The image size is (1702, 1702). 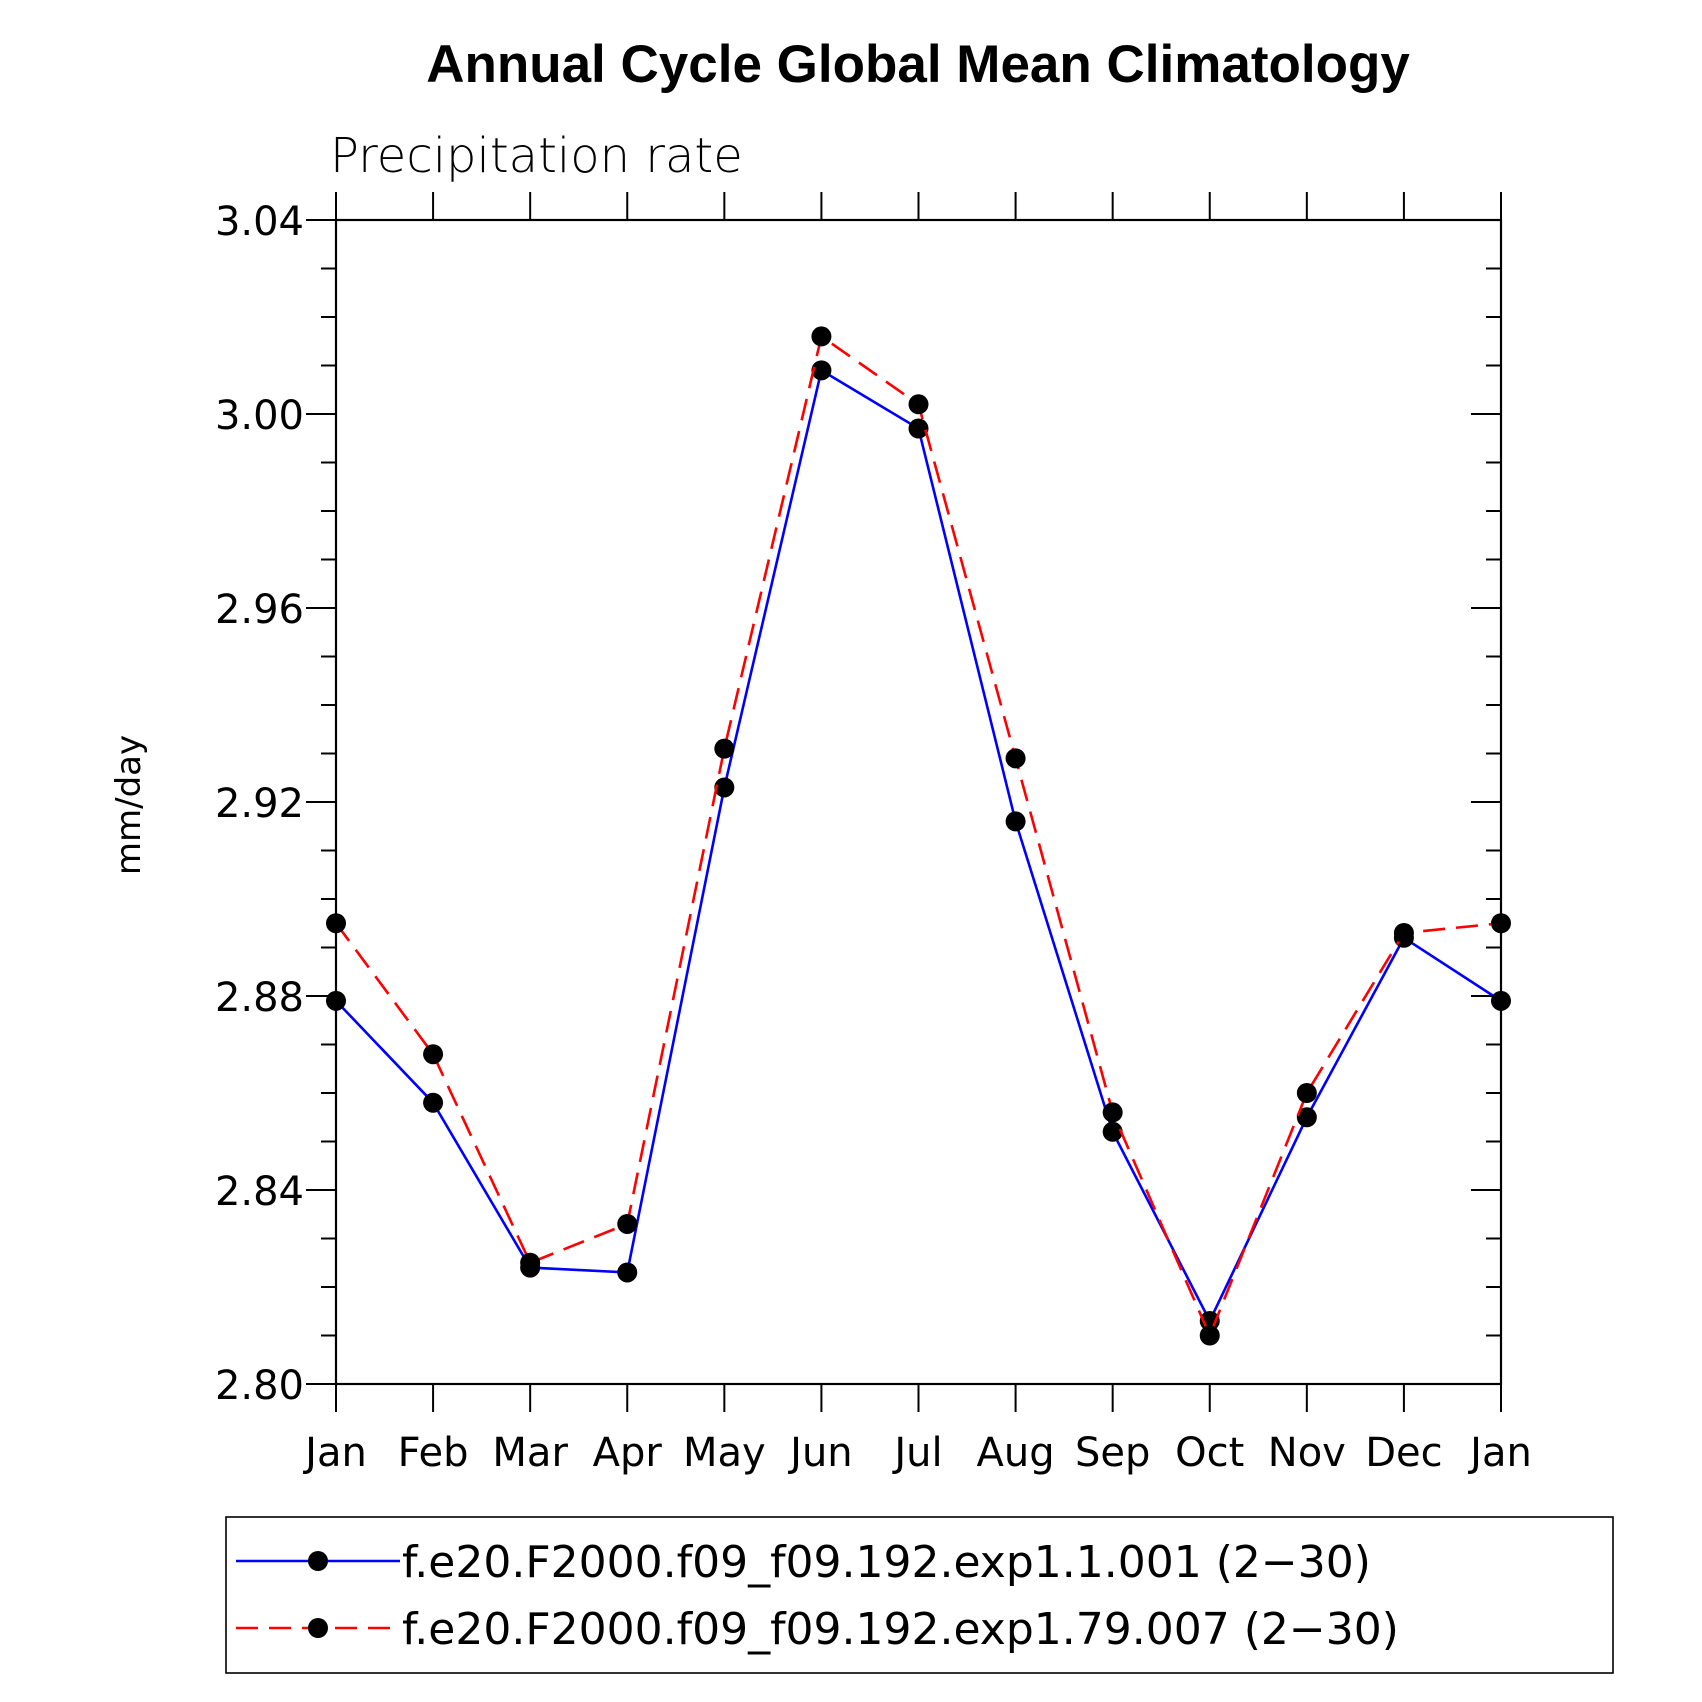 What do you see at coordinates (1112, 1453) in the screenshot?
I see `x-tick-label: Sep` at bounding box center [1112, 1453].